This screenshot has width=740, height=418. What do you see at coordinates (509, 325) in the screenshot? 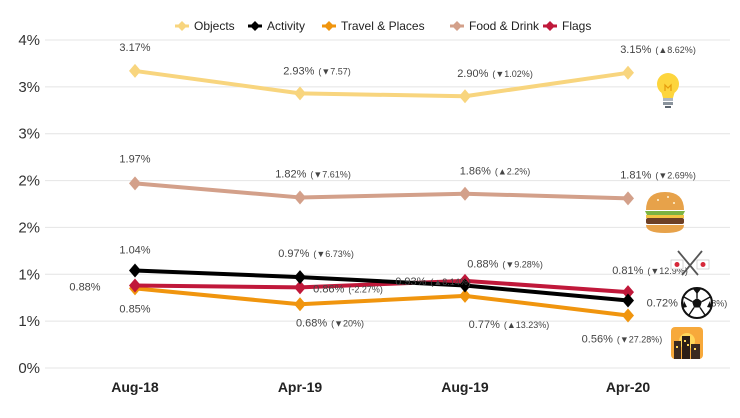
I see `data-label-travel-places: 0.77% (▲13.23%)` at bounding box center [509, 325].